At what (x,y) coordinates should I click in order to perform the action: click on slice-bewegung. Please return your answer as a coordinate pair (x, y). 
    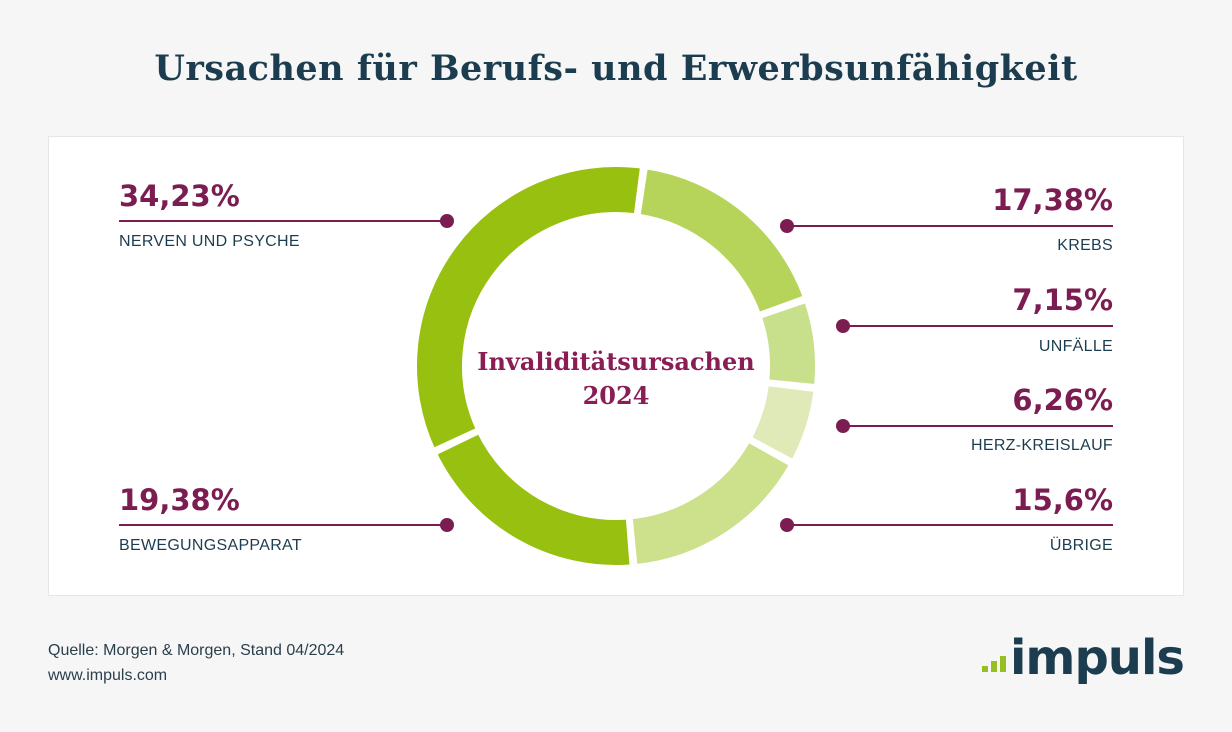
    Looking at the image, I should click on (533, 499).